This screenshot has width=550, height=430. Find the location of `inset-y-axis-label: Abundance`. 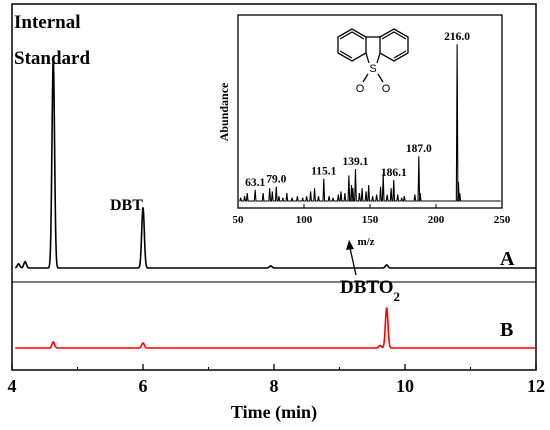

inset-y-axis-label: Abundance is located at coordinates (224, 111).